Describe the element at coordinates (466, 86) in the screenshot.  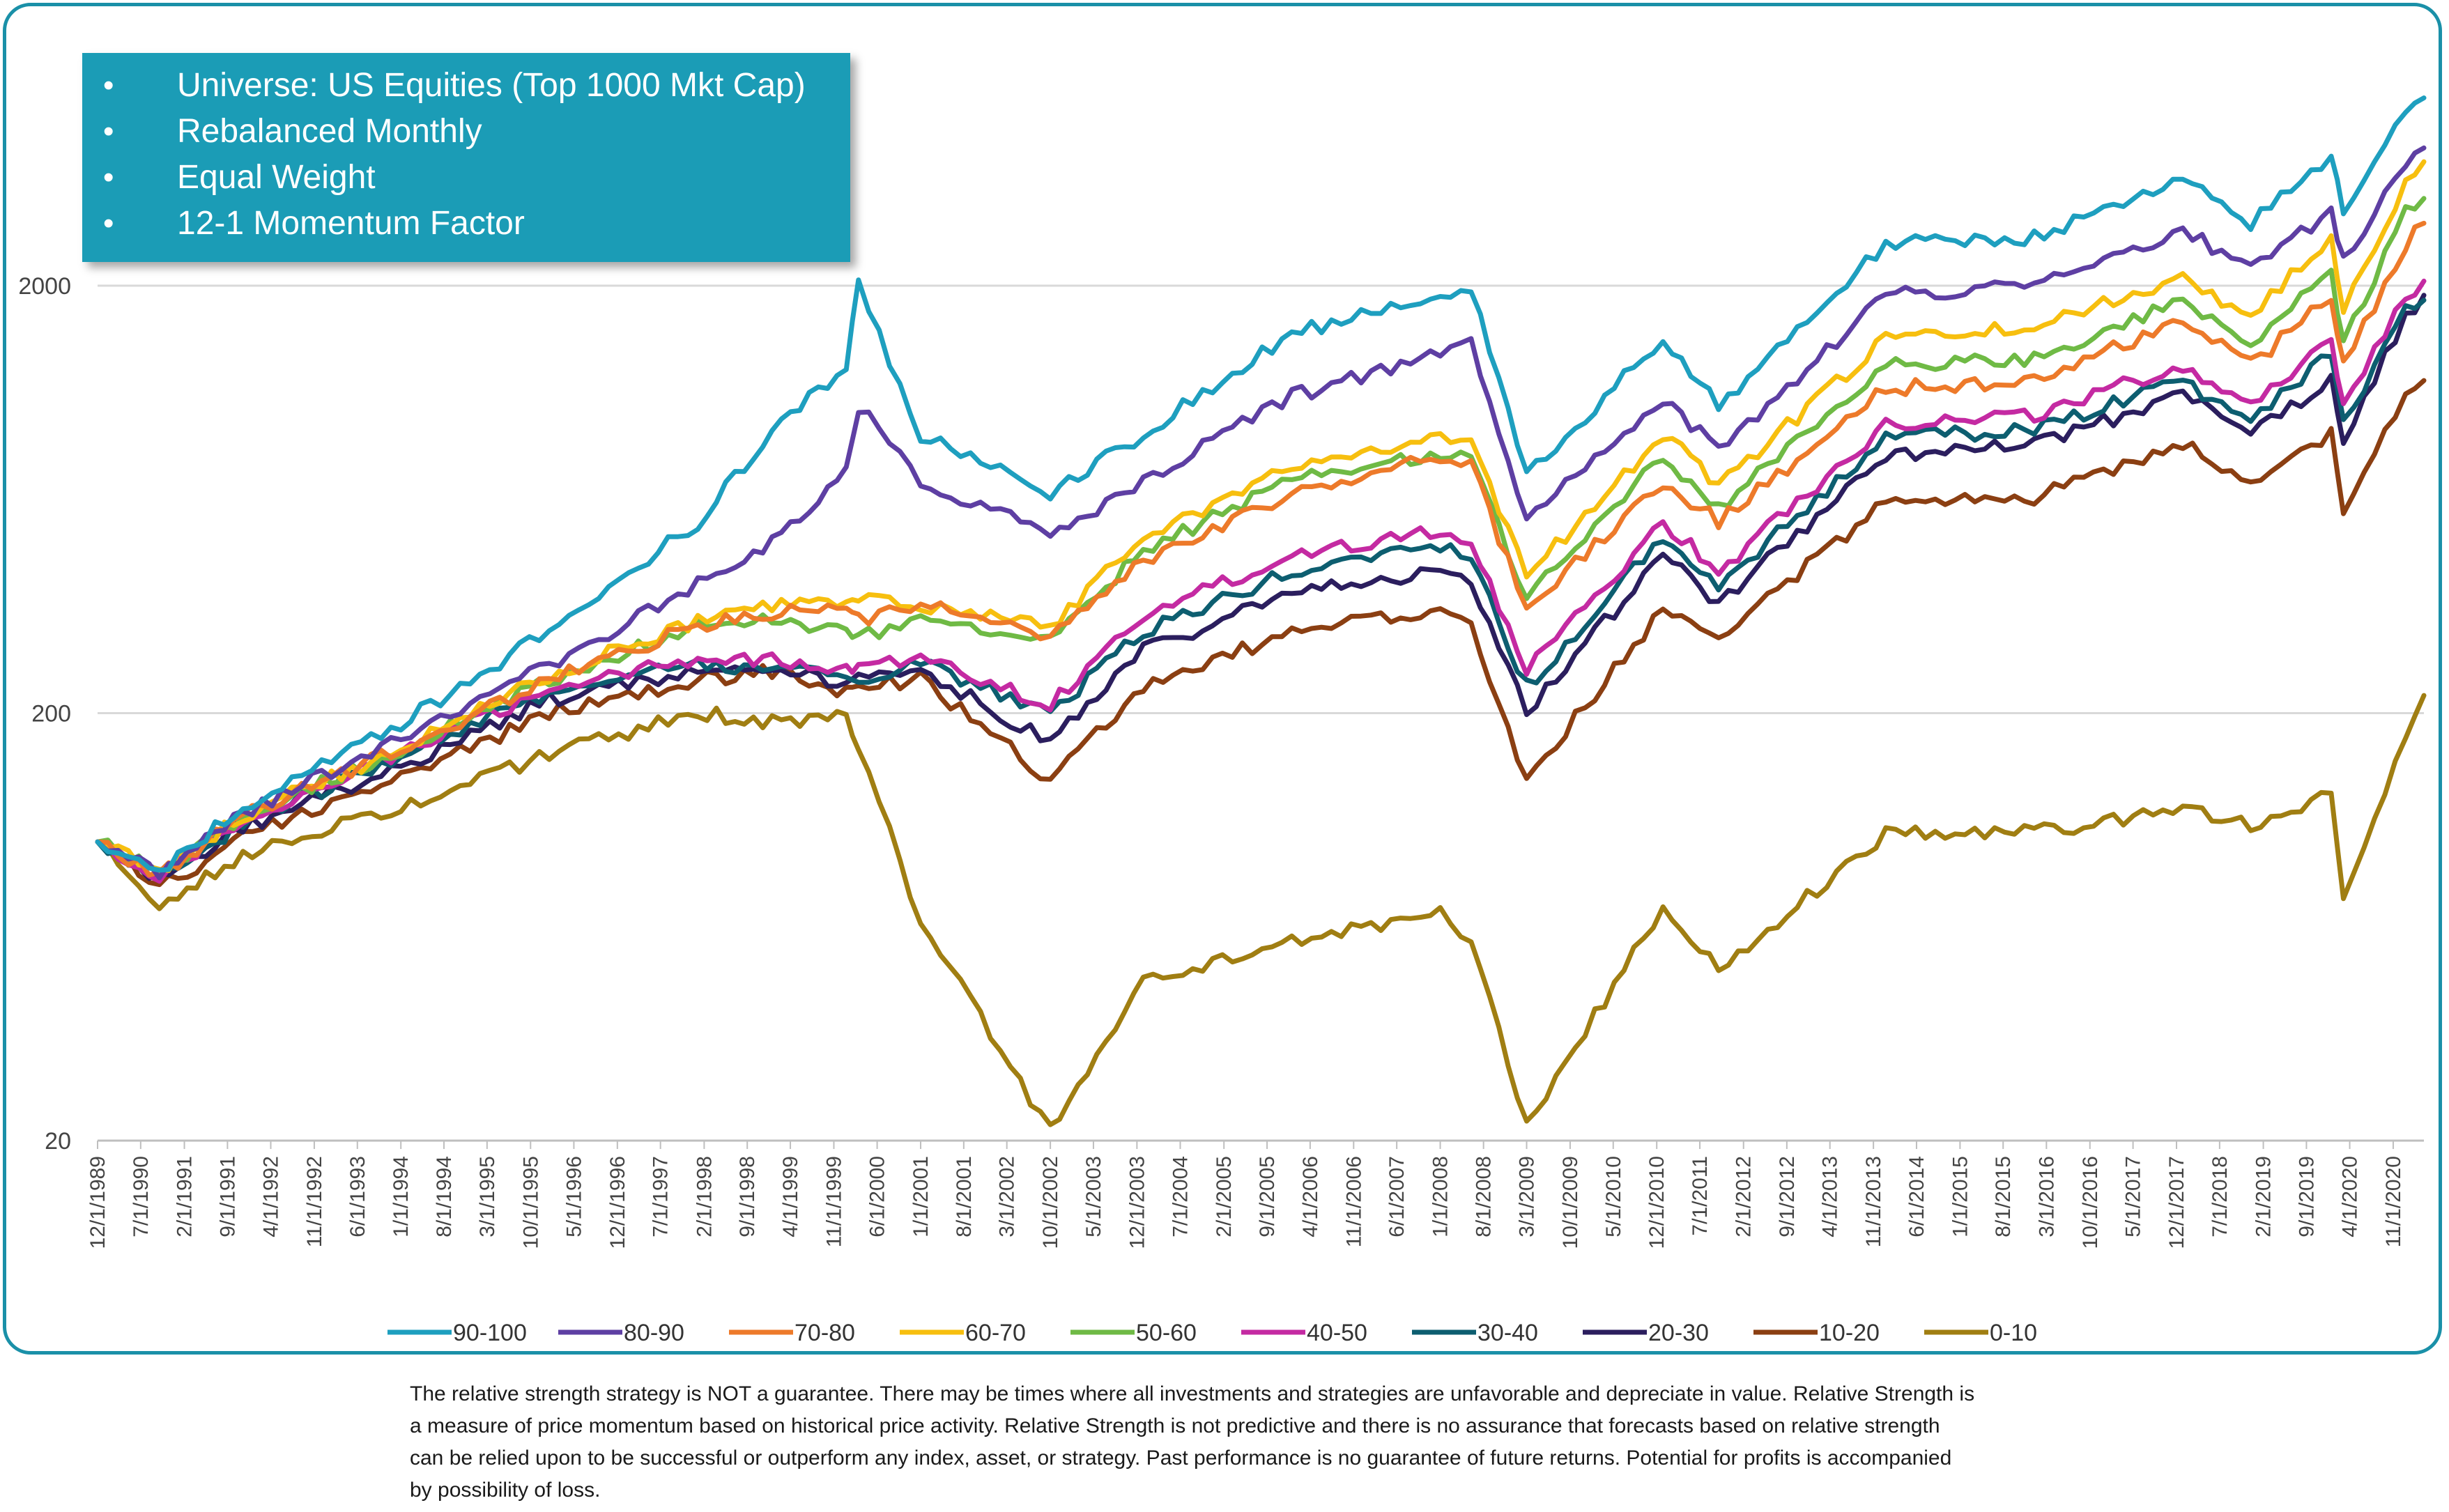
I see `info-item-universe: Universe: US Equities (Top 1000 Mkt Cap)` at that location.